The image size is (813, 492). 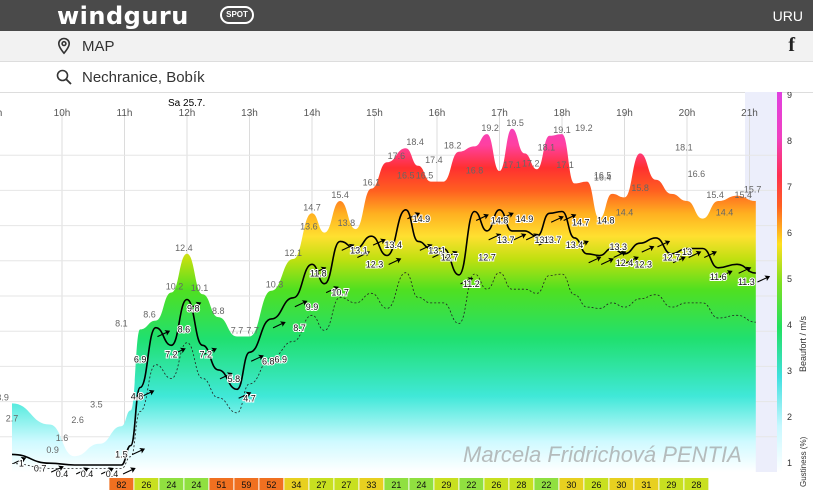 What do you see at coordinates (789, 371) in the screenshot?
I see `scale-tick: 3` at bounding box center [789, 371].